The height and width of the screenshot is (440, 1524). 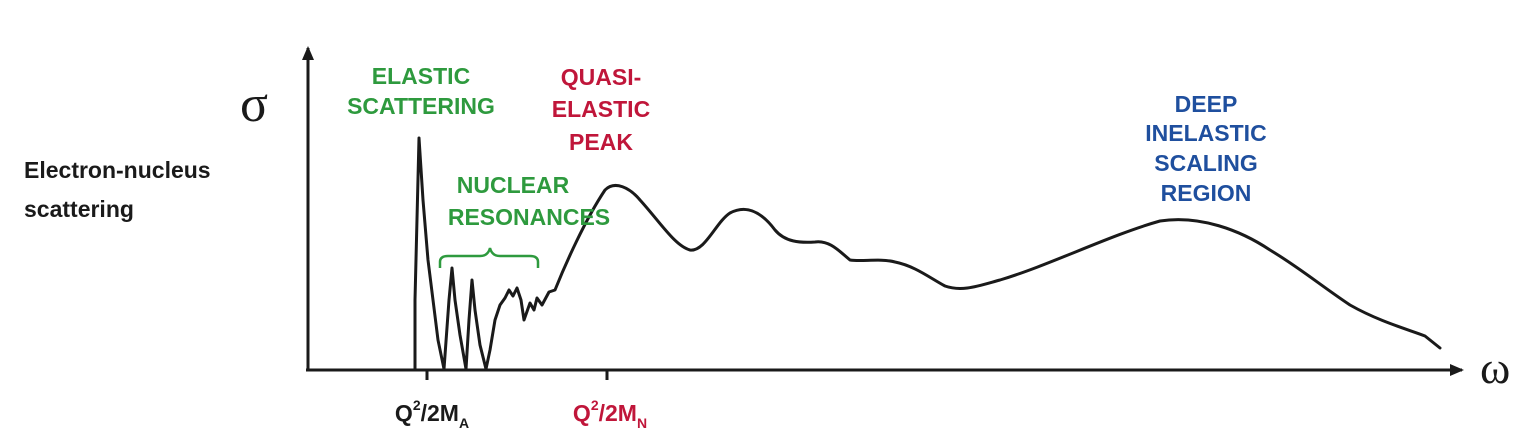 What do you see at coordinates (513, 185) in the screenshot?
I see `nuclear-label-line1: NUCLEAR` at bounding box center [513, 185].